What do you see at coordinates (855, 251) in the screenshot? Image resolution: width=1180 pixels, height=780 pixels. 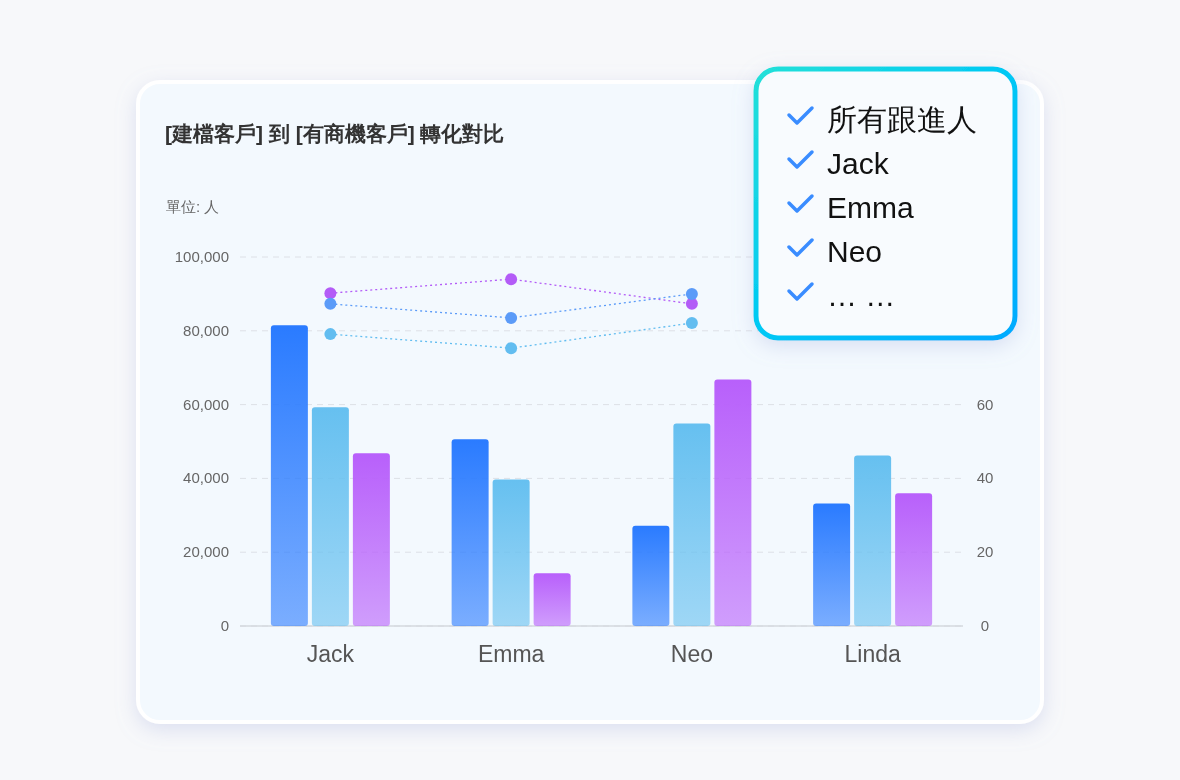 I see `annotation: Neo` at bounding box center [855, 251].